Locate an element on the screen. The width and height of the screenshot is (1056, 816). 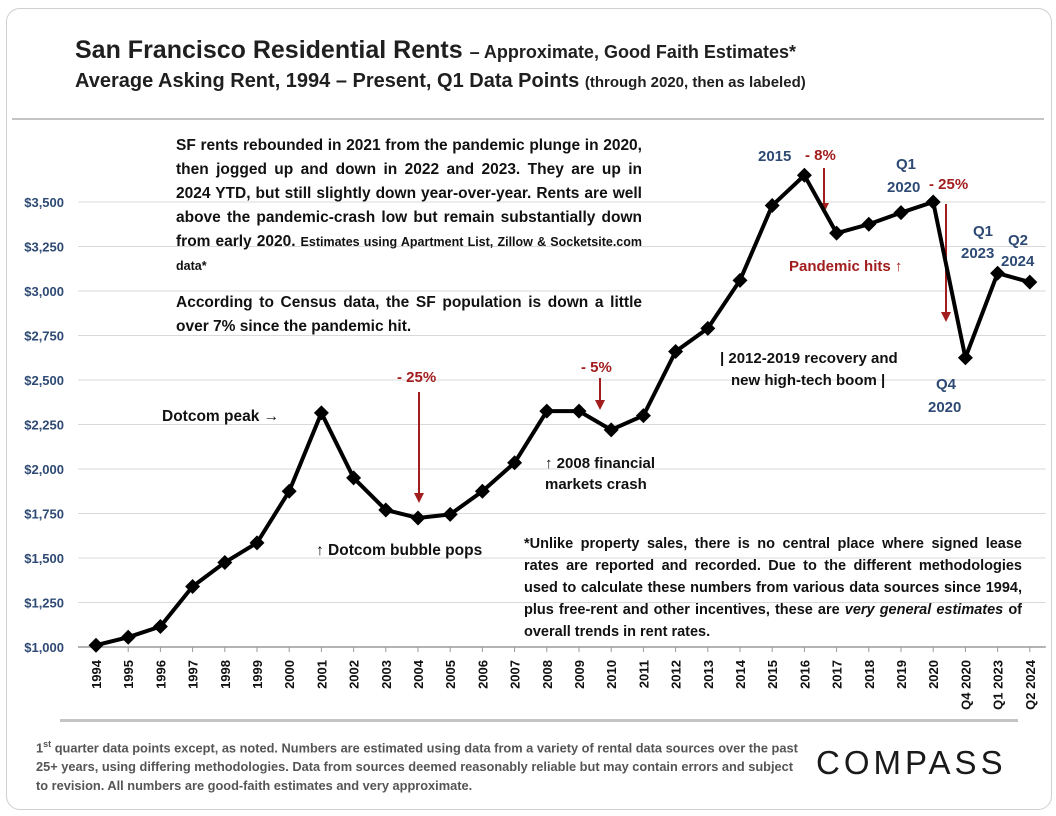
arrow-pandemic-drop-head is located at coordinates (946, 317).